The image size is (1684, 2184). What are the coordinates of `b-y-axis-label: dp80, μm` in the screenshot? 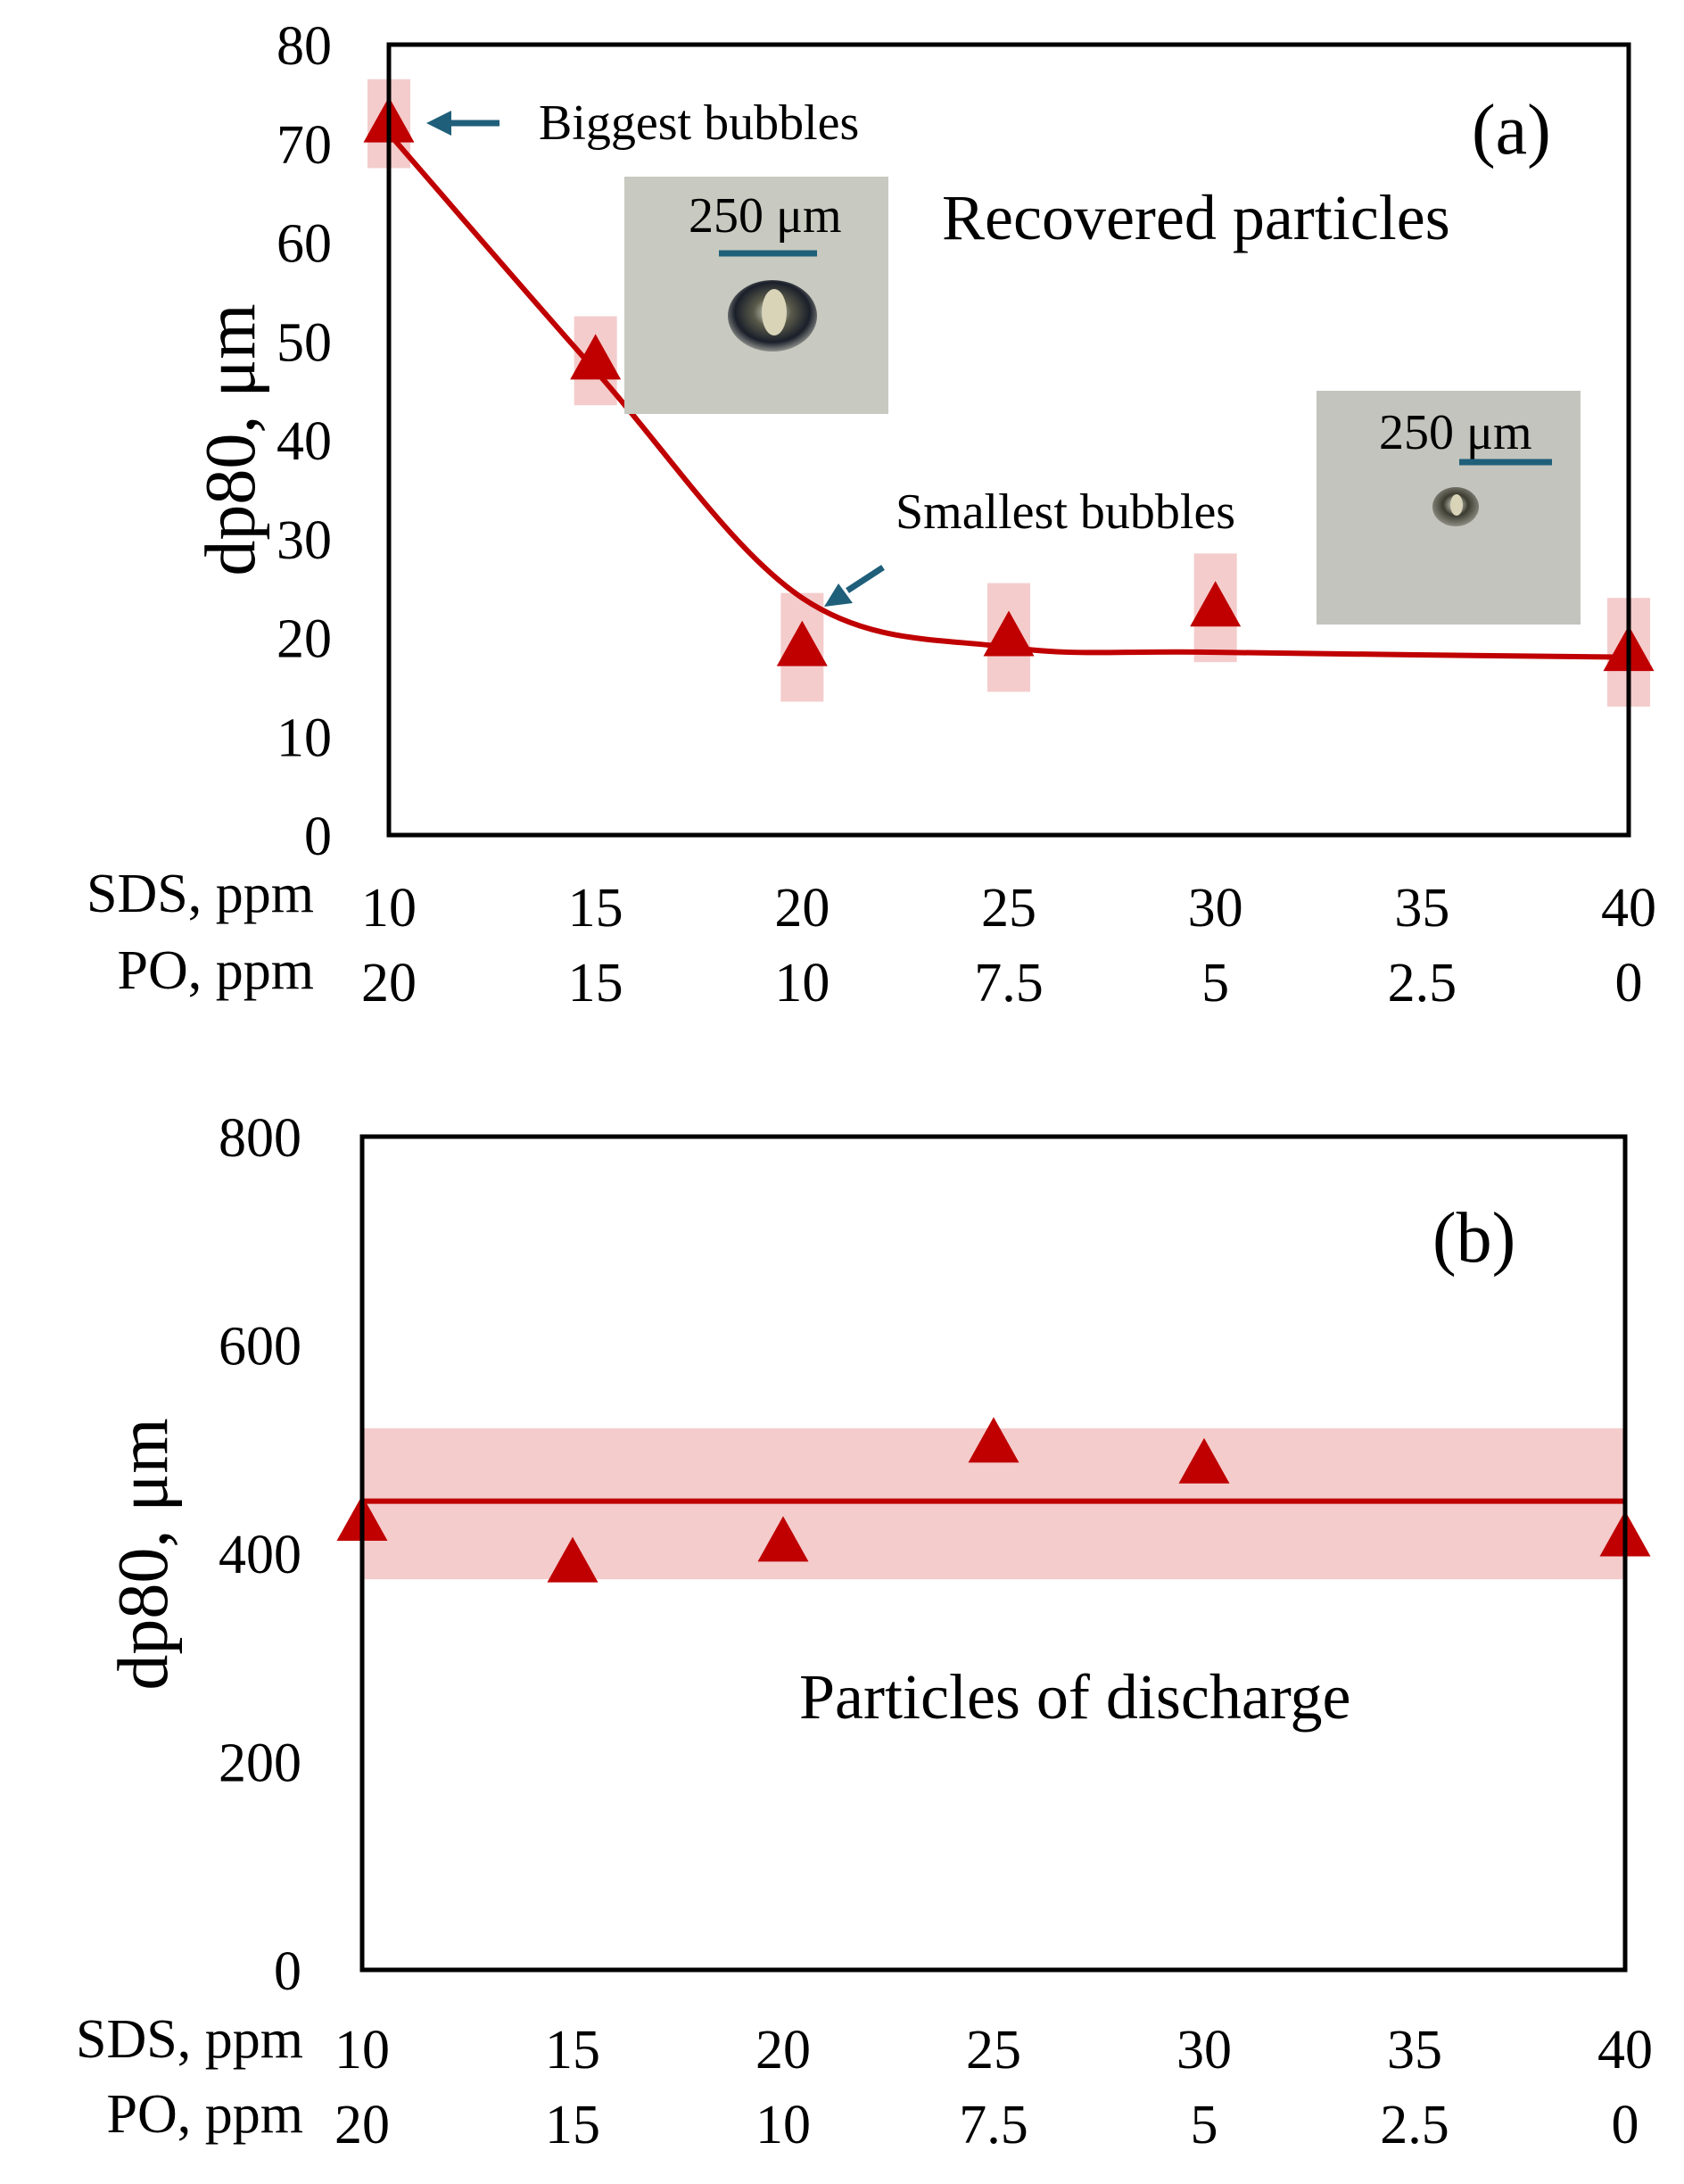 It's located at (143, 1554).